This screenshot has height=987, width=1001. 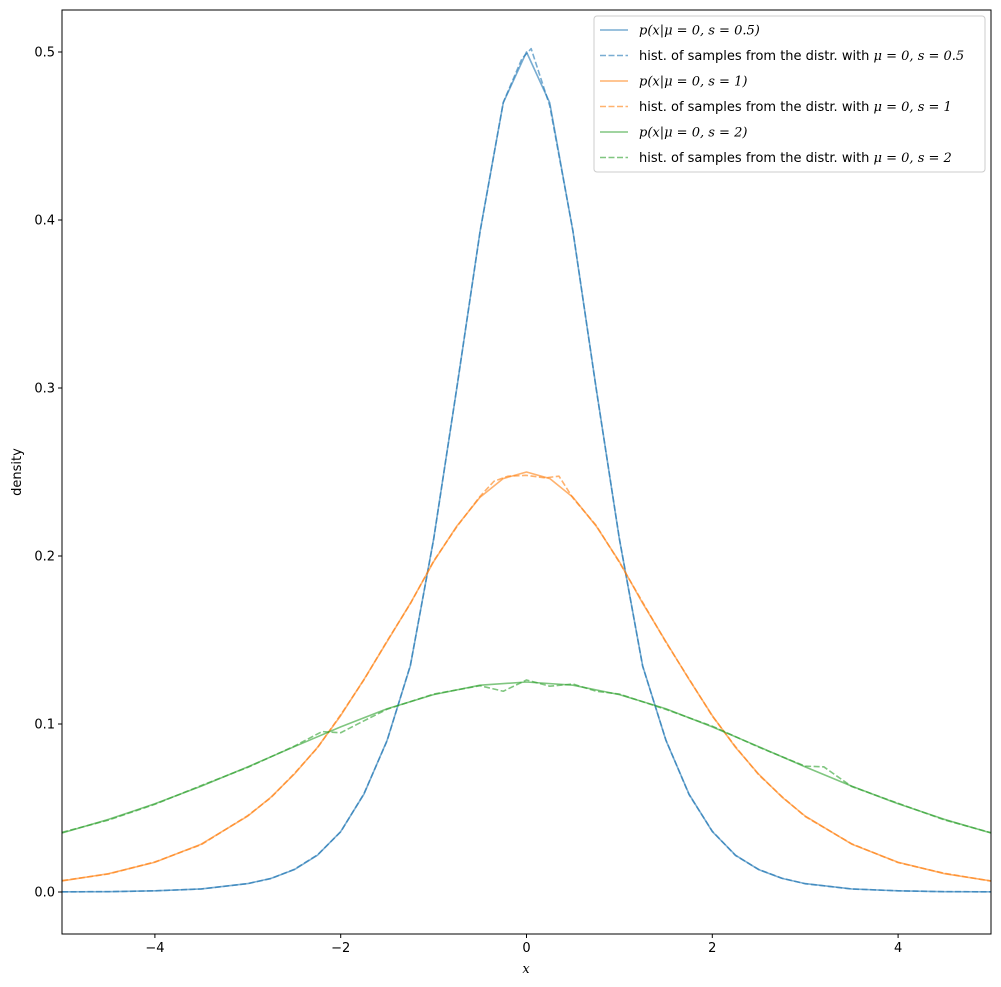 I want to click on y-tick-label: 0.5, so click(x=44, y=53).